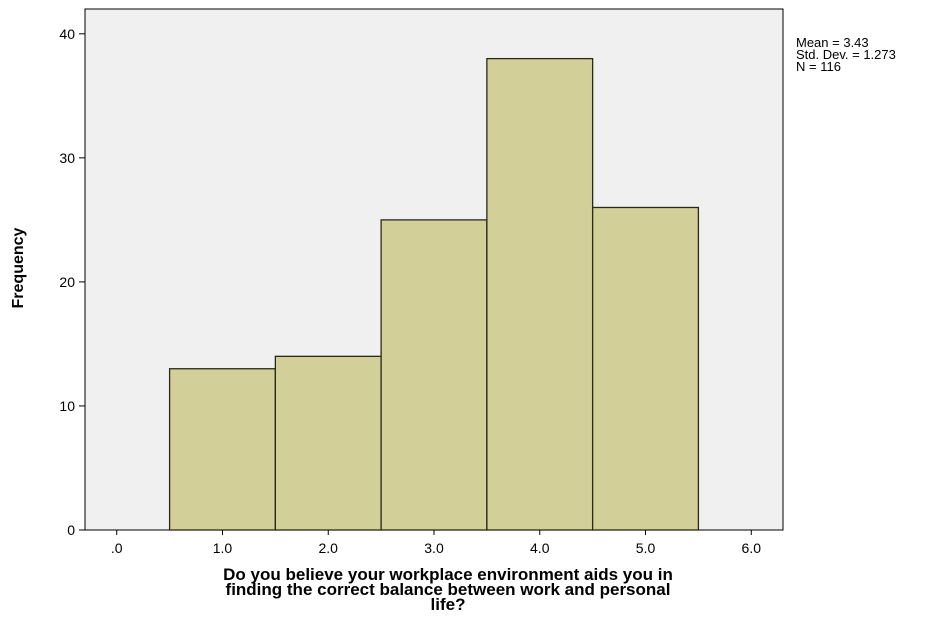 This screenshot has width=939, height=623. What do you see at coordinates (223, 548) in the screenshot?
I see `x-tick-label: 1.0` at bounding box center [223, 548].